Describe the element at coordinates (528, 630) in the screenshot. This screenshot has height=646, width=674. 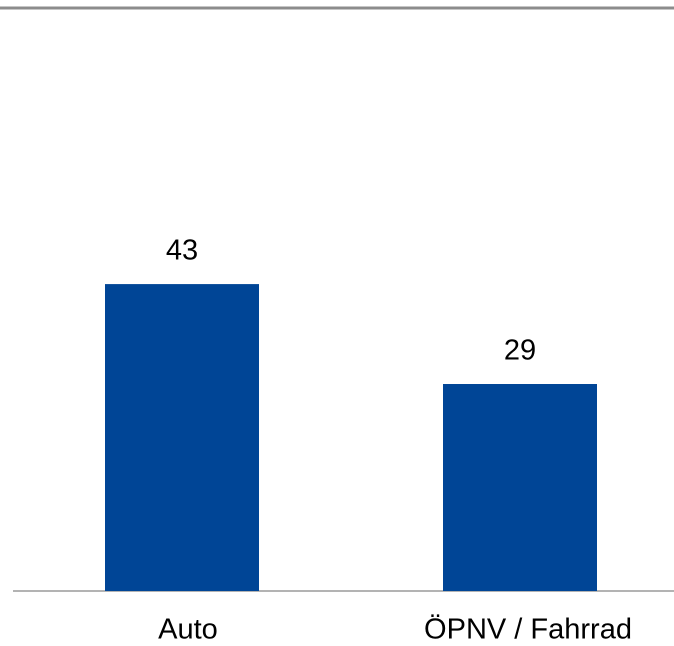
I see `x-tick-label: ÖPNV / Fahrrad` at that location.